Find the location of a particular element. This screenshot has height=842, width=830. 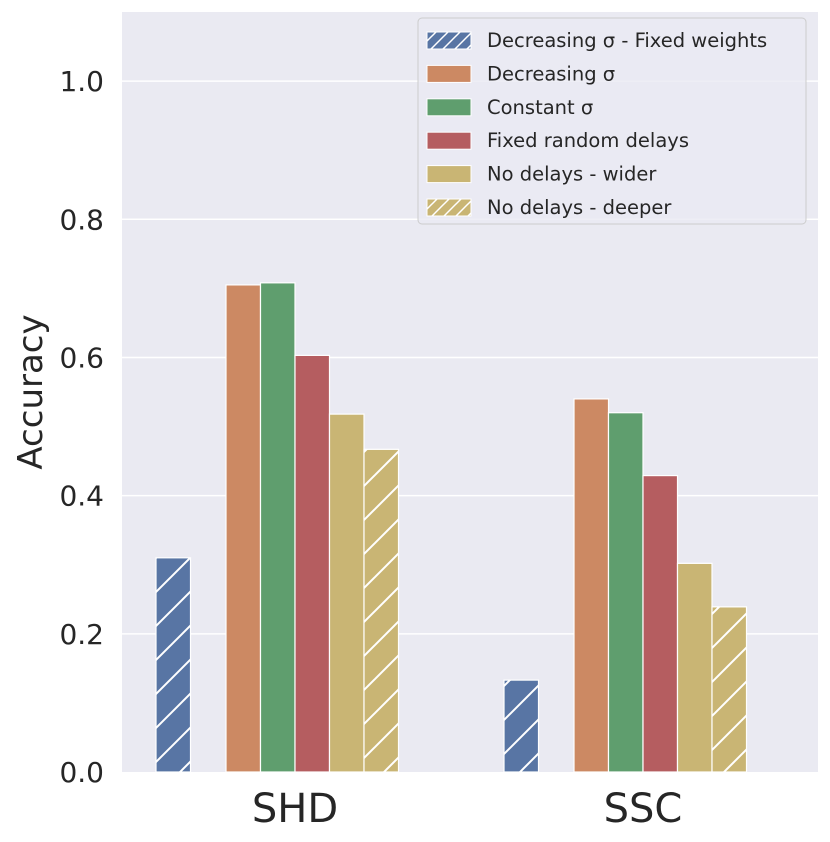

y-tick-label: 0.2 is located at coordinates (81, 634).